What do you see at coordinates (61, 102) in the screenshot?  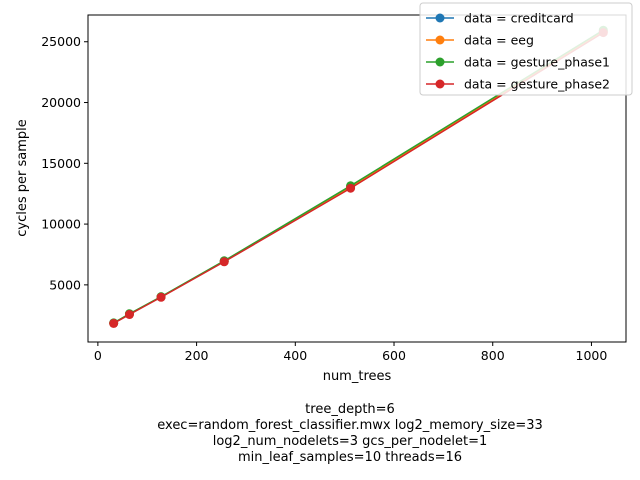 I see `y-tick-label: 20000` at bounding box center [61, 102].